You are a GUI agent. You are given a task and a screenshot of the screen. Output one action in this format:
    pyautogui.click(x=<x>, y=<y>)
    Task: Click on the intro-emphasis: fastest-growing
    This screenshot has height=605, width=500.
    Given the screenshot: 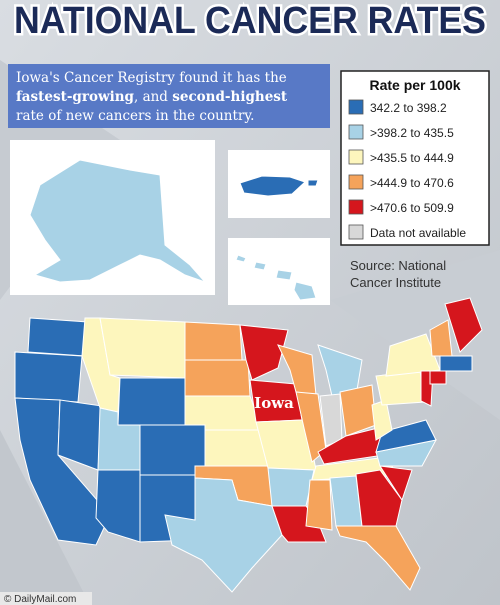 What is the action you would take?
    pyautogui.click(x=75, y=97)
    